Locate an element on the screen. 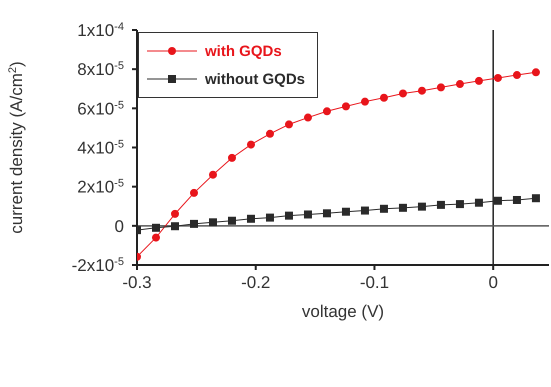 This screenshot has width=551, height=387. y-tick-label: 2x10$^{-5}$ is located at coordinates (100, 187).